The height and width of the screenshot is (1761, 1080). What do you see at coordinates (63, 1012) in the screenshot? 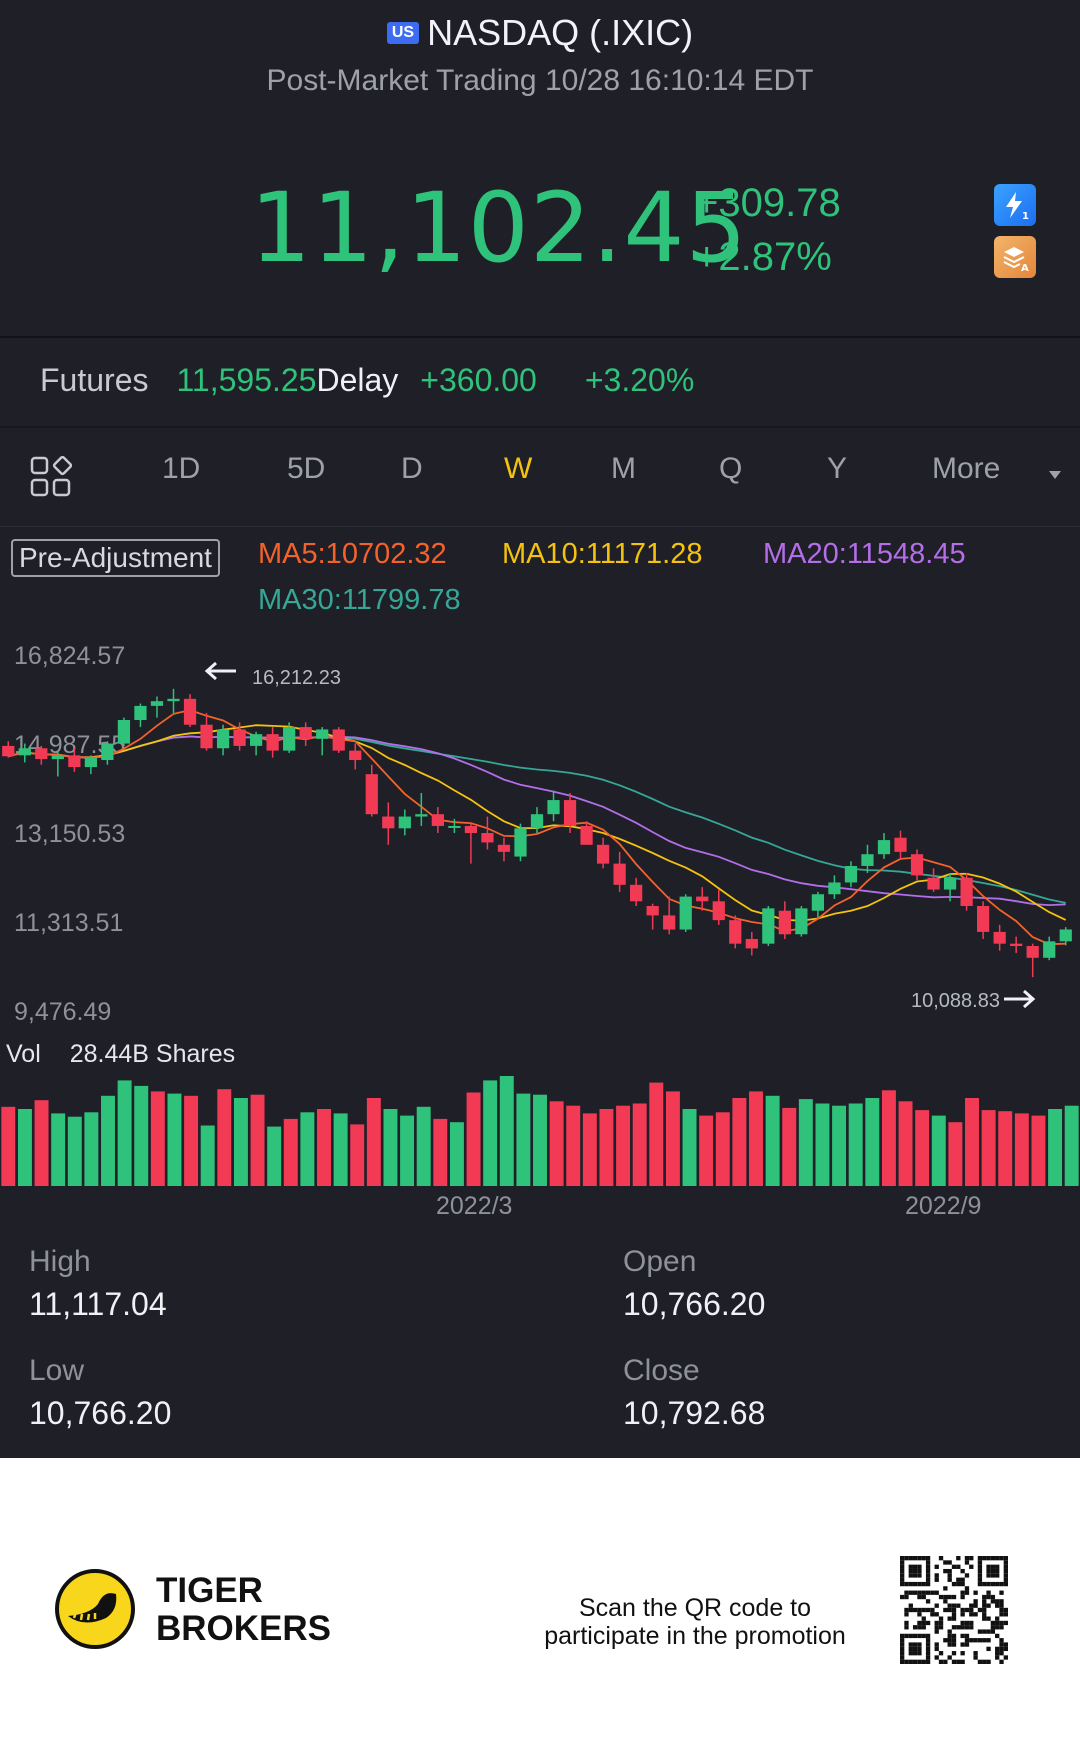
I see `y-tick-label: 9,476.49` at bounding box center [63, 1012].